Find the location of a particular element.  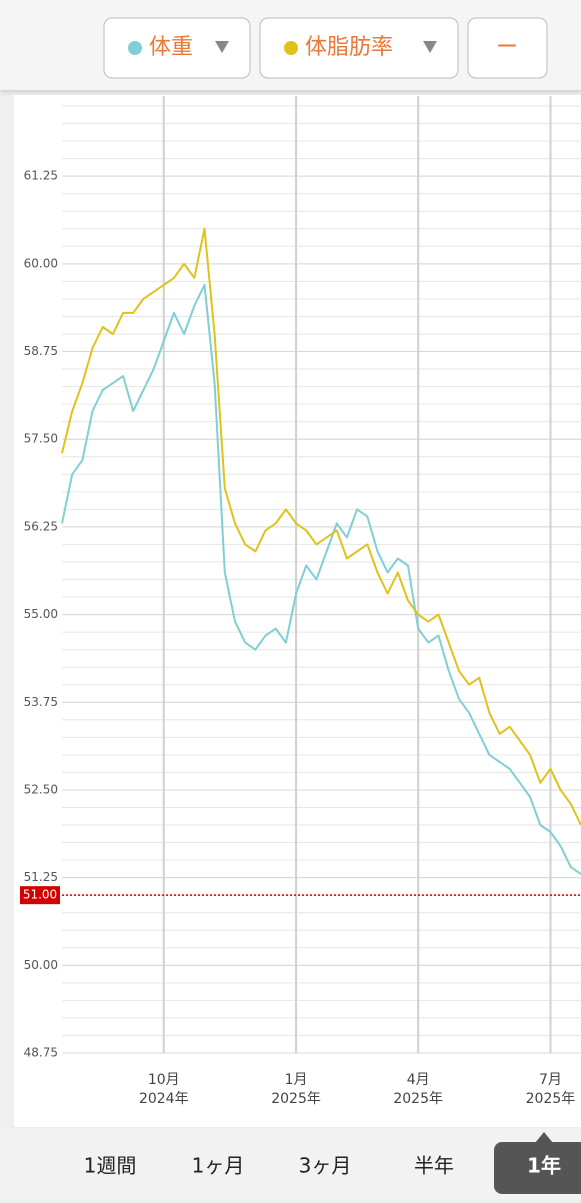

selected-tab is located at coordinates (537, 1168).